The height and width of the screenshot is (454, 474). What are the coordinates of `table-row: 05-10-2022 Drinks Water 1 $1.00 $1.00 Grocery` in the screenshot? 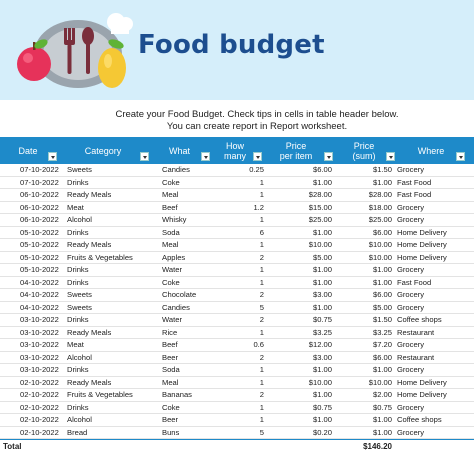 It's located at (237, 270).